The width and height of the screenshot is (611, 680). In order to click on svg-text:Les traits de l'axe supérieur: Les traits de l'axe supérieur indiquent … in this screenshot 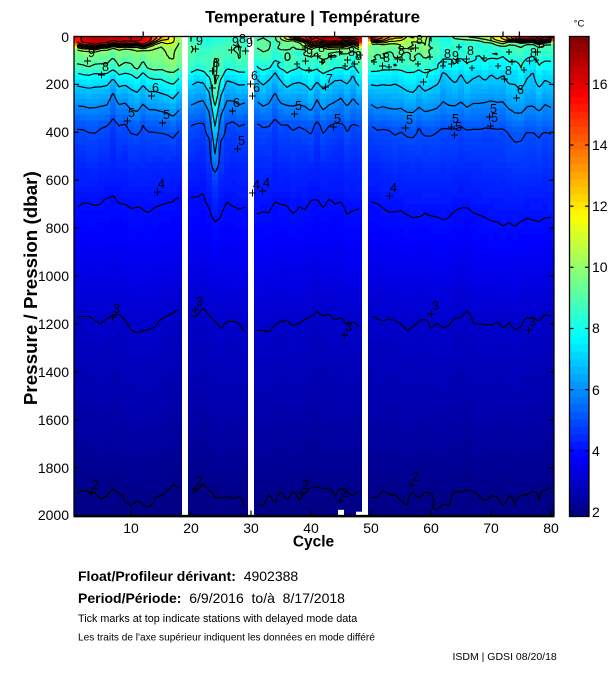, I will do `click(226, 638)`.